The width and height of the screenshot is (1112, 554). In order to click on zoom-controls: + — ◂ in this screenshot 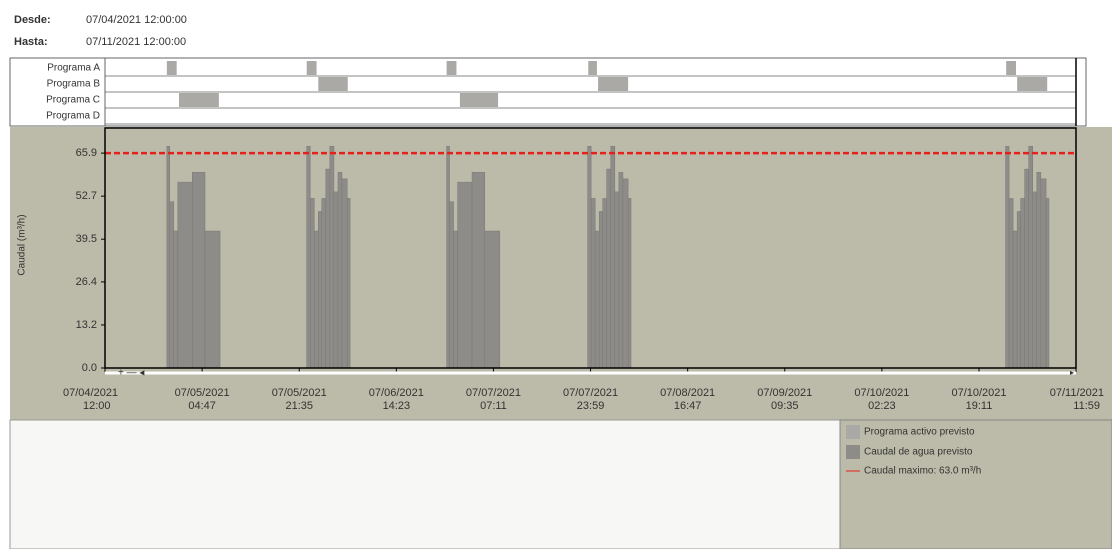, I will do `click(131, 373)`.